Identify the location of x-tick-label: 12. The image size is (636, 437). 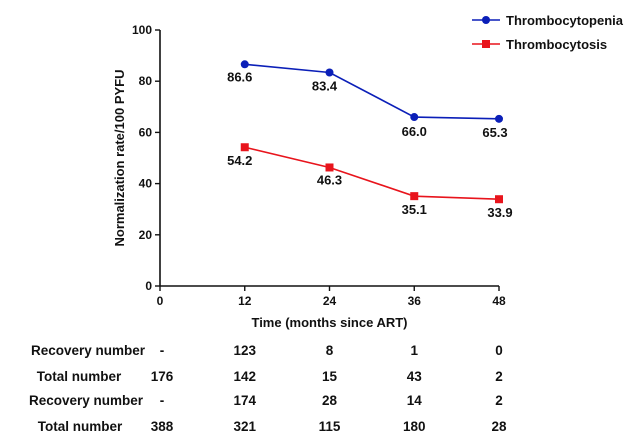
(245, 301).